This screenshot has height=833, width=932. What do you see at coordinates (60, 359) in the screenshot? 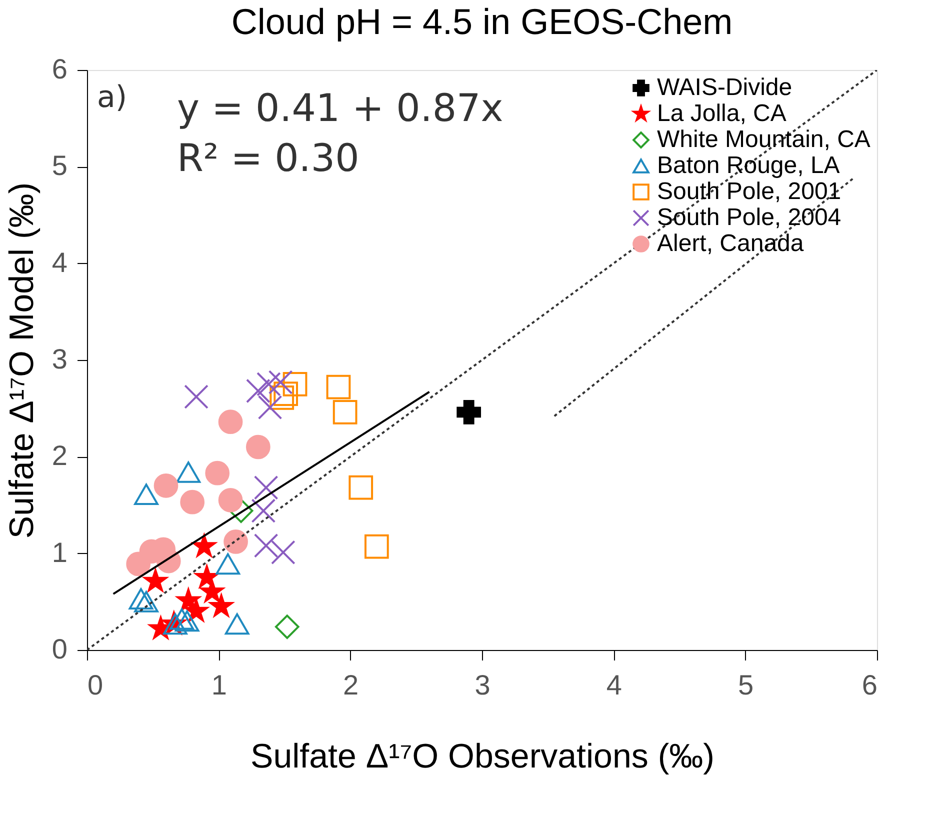
I see `y-tick-label: 3` at bounding box center [60, 359].